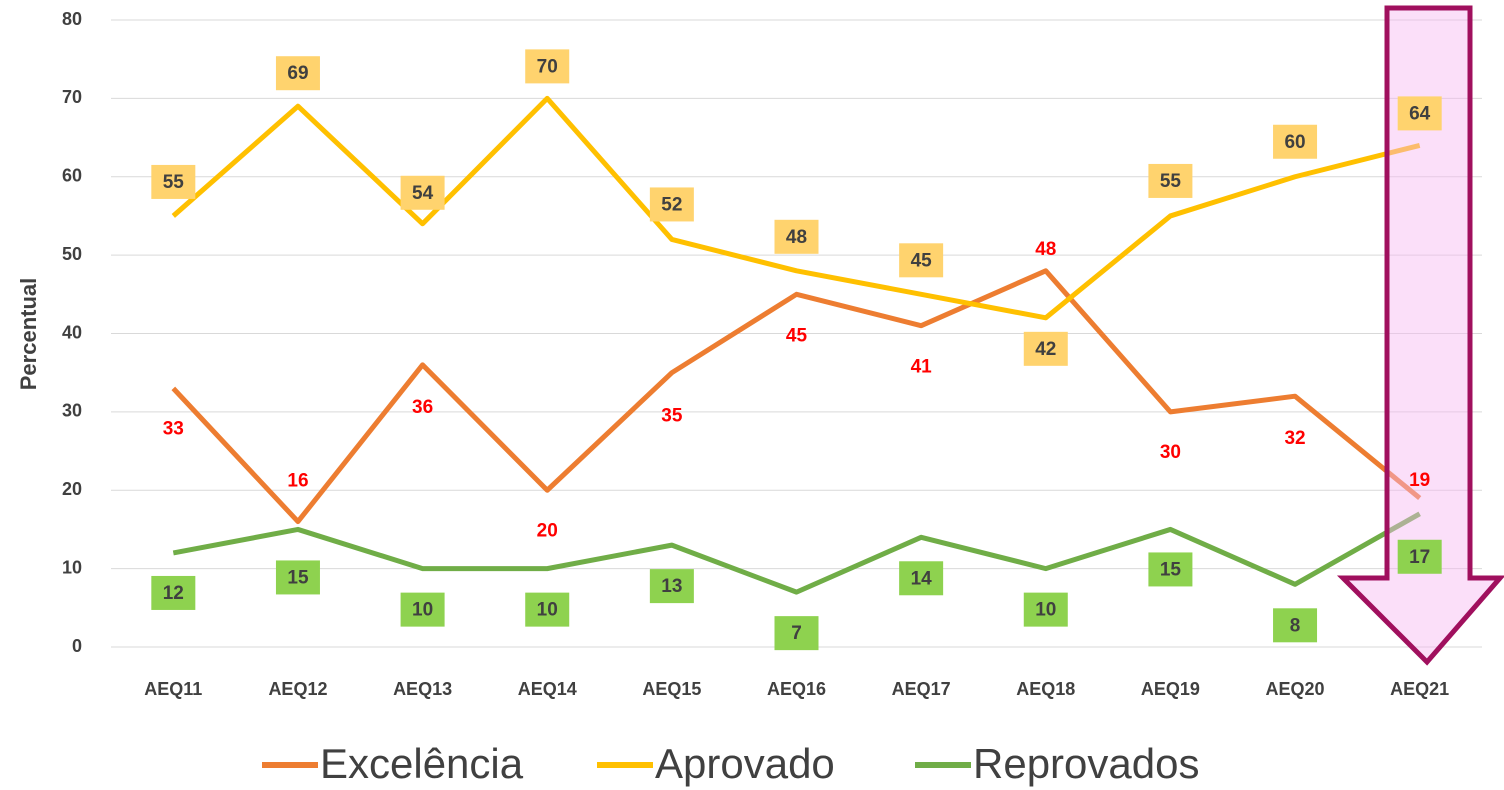 This screenshot has height=790, width=1504. What do you see at coordinates (1086, 763) in the screenshot?
I see `legend-label: Reprovados` at bounding box center [1086, 763].